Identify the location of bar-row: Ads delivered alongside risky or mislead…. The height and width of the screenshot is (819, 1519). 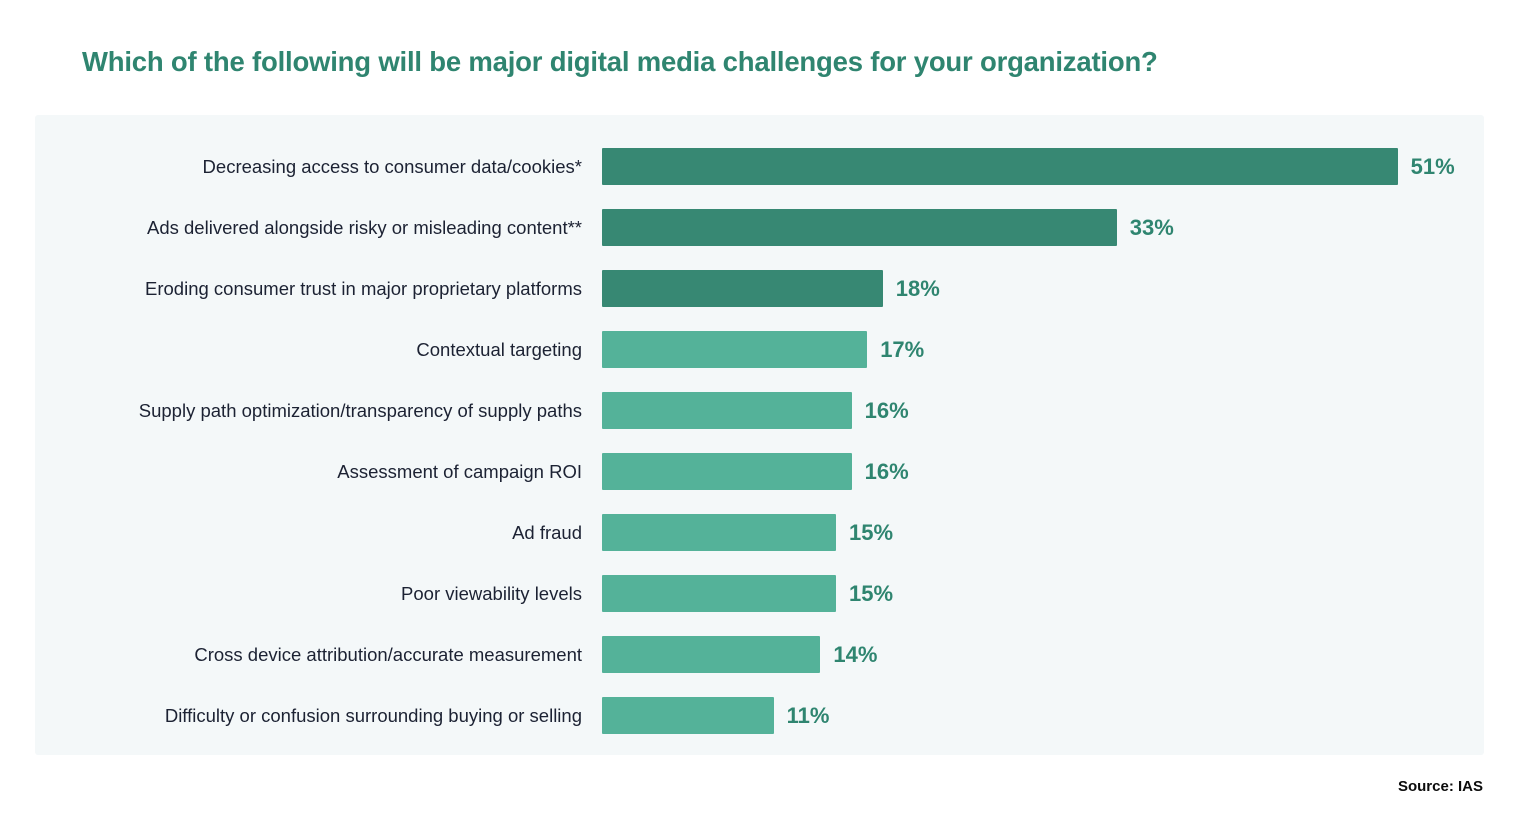
(759, 227).